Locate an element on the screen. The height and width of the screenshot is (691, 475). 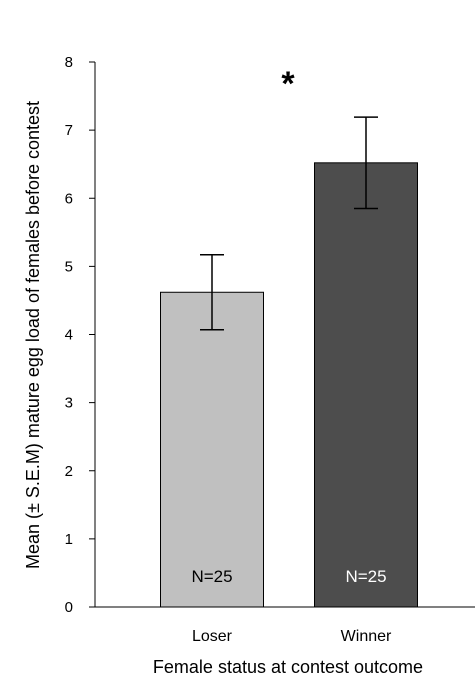
y-tick-label: 7 is located at coordinates (69, 130).